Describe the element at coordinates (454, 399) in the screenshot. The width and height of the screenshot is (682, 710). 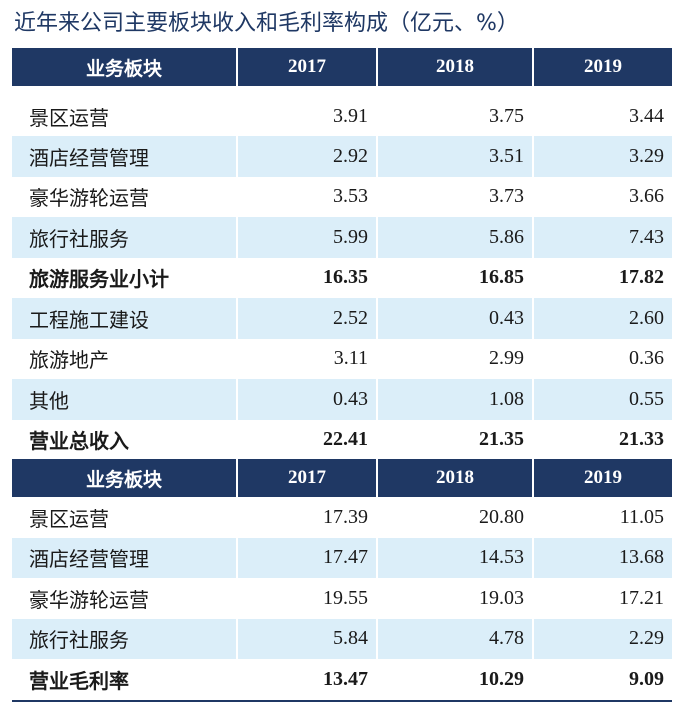
I see `cell-2018: 1.08` at that location.